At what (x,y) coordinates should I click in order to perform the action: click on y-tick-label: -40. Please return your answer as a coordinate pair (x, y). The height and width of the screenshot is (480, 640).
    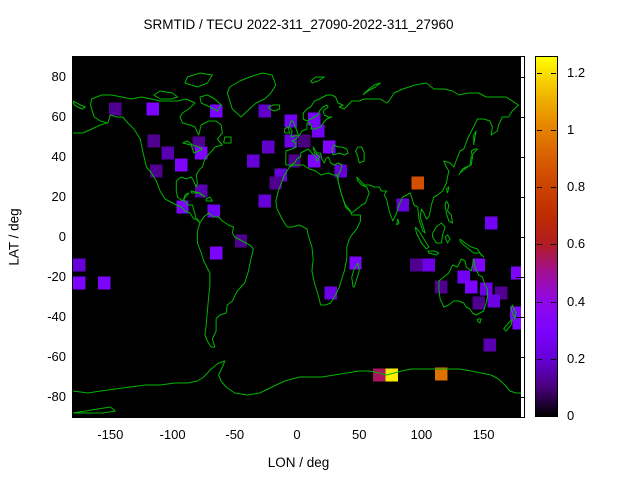
    Looking at the image, I should click on (56, 316).